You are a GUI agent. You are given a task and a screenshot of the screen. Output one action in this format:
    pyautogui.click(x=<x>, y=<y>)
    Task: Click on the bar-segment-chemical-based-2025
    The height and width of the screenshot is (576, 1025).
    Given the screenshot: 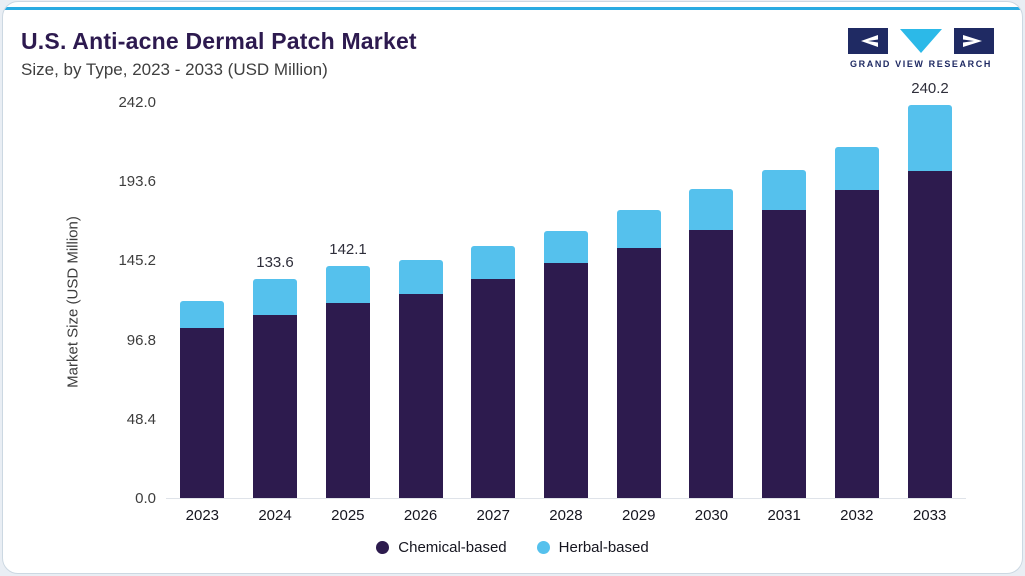 What is the action you would take?
    pyautogui.click(x=348, y=400)
    